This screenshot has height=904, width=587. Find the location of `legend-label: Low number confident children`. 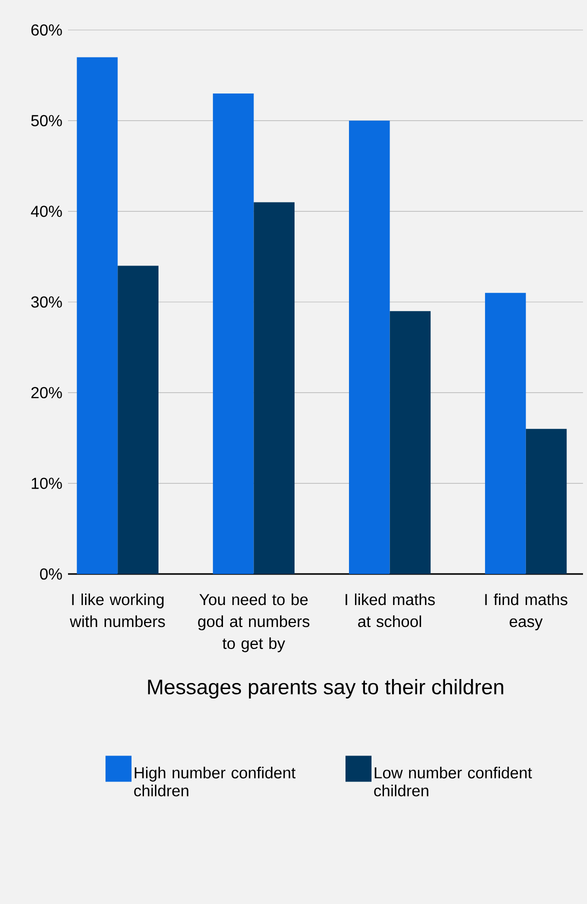

legend-label: Low number confident children is located at coordinates (453, 781).